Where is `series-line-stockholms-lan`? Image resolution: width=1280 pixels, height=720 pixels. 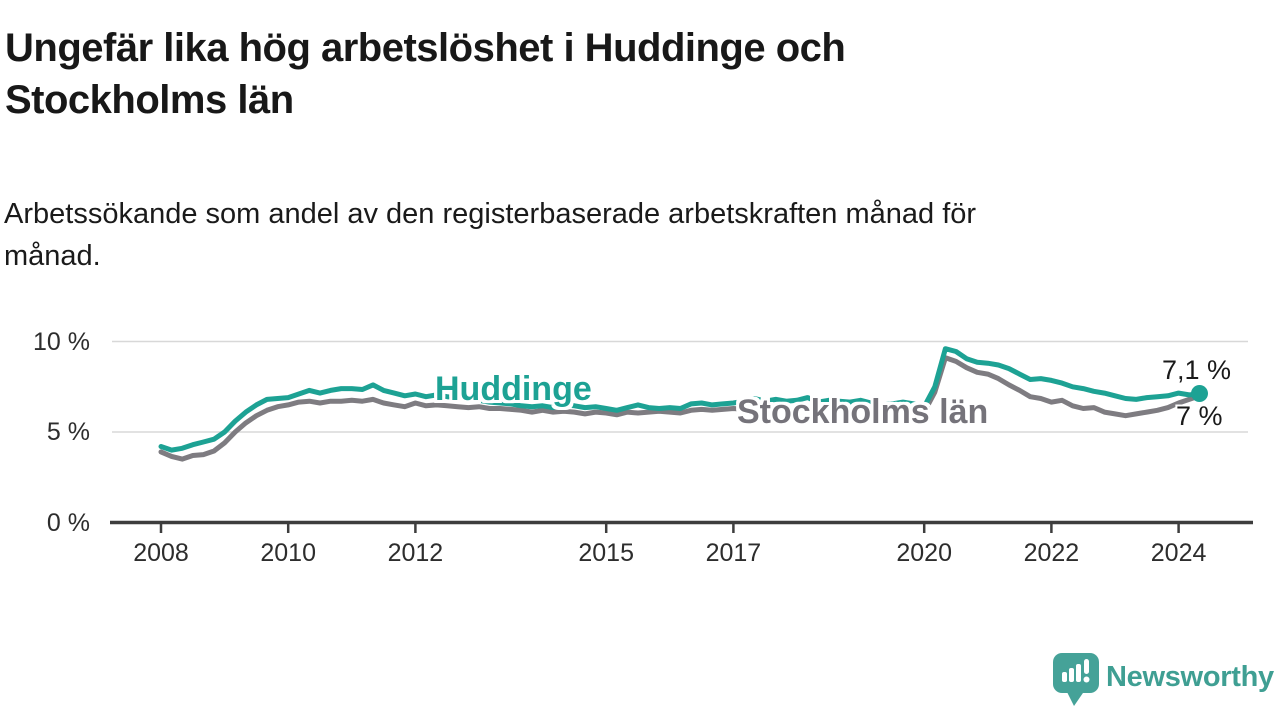
series-line-stockholms-lan is located at coordinates (680, 408).